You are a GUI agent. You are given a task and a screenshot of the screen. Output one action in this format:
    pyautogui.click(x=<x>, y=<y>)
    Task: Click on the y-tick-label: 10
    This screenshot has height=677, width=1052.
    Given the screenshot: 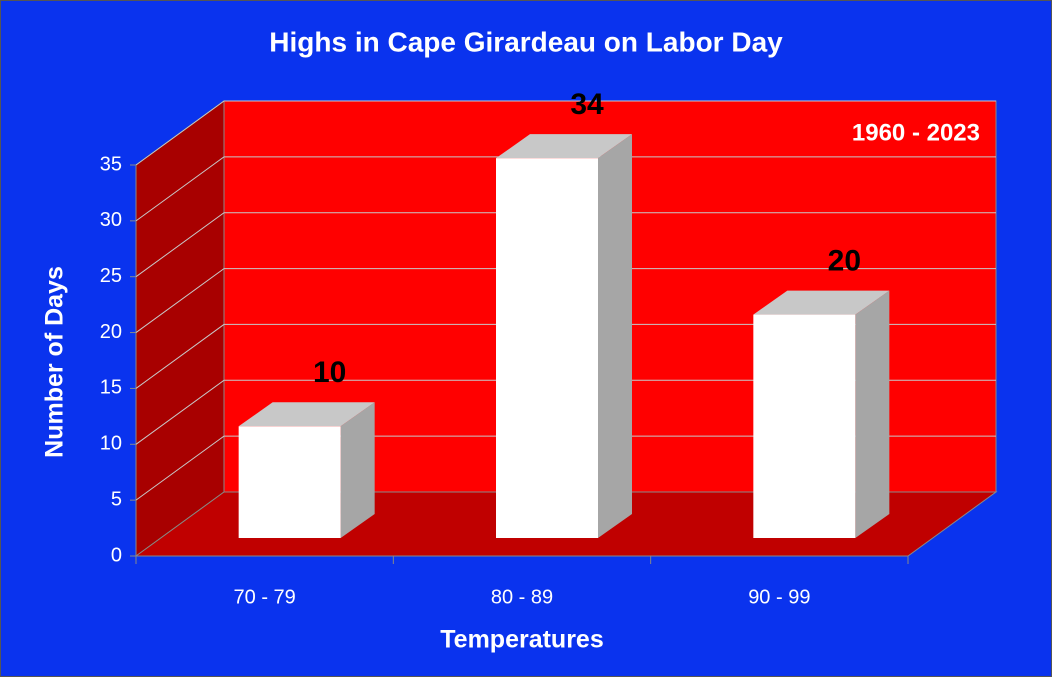 What is the action you would take?
    pyautogui.click(x=111, y=444)
    